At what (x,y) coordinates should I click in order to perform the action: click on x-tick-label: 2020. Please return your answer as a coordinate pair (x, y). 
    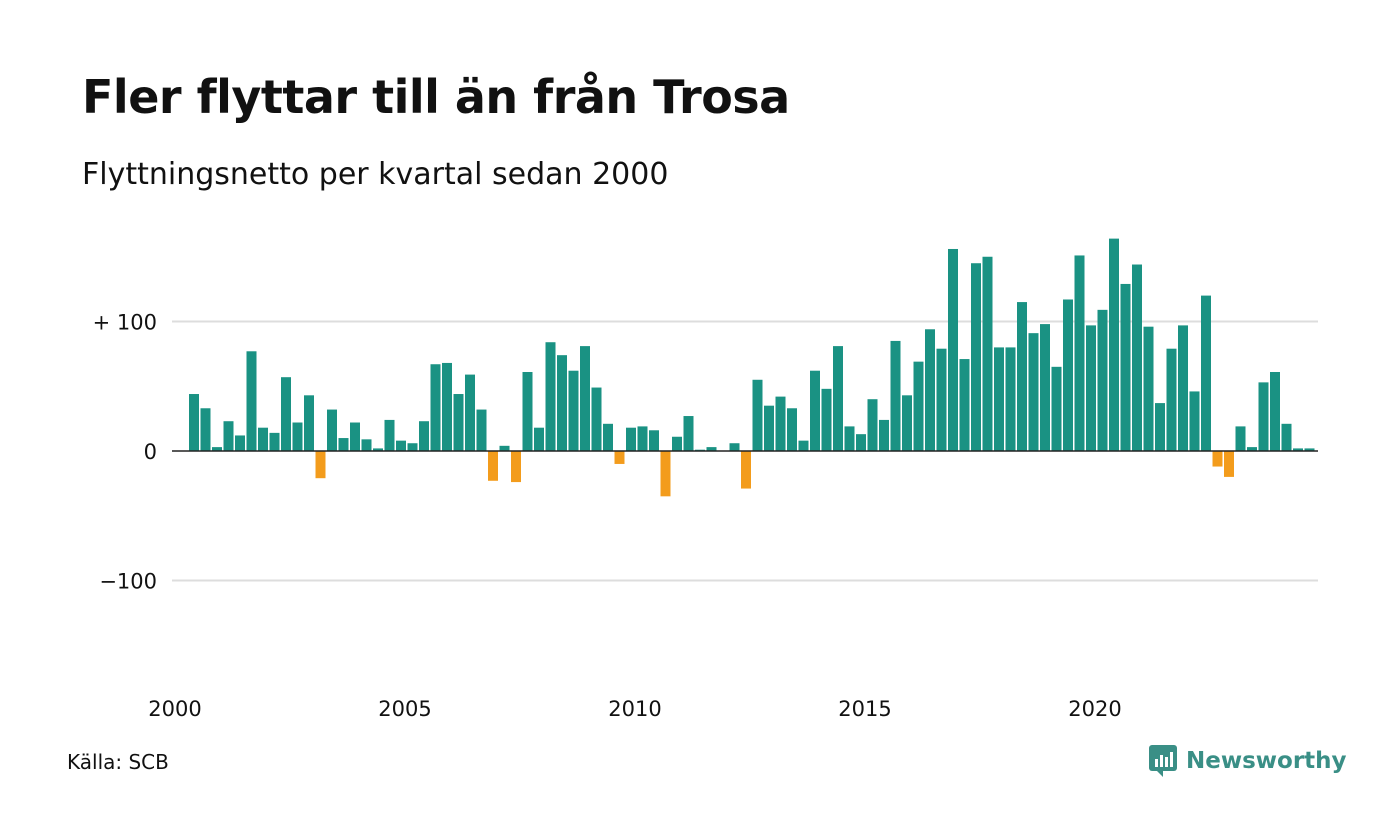
    Looking at the image, I should click on (1094, 709).